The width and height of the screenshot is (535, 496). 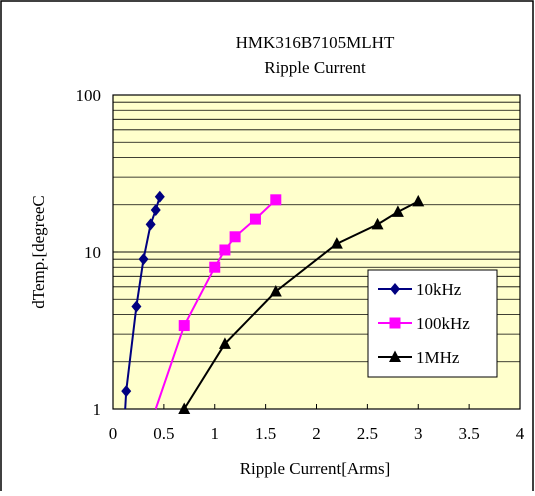 I want to click on x-tick-label: 0, so click(x=113, y=433).